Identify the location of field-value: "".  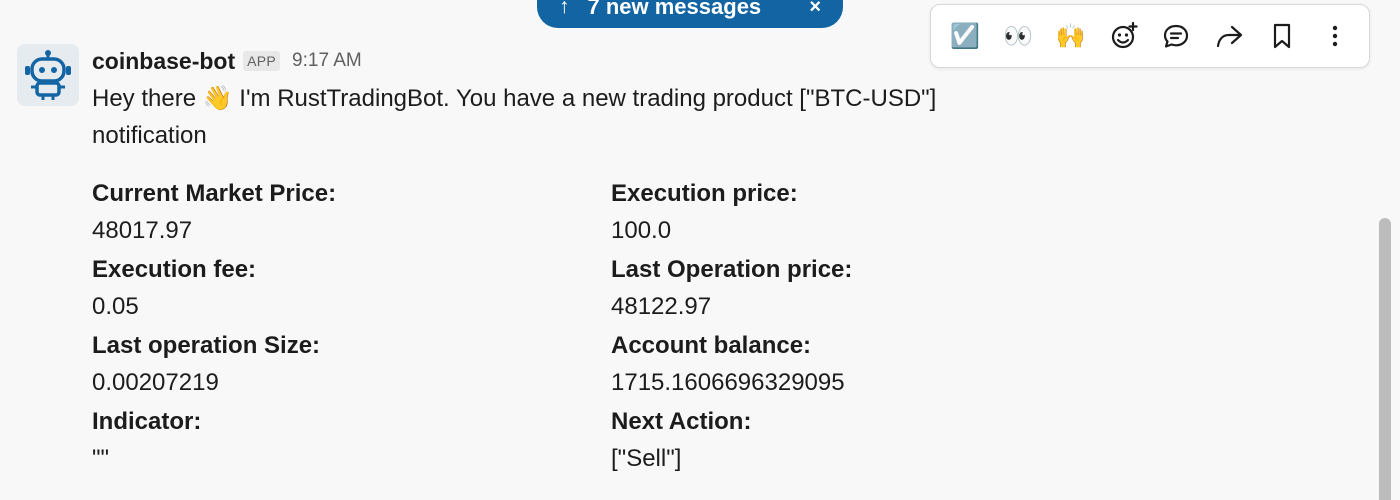
(101, 458).